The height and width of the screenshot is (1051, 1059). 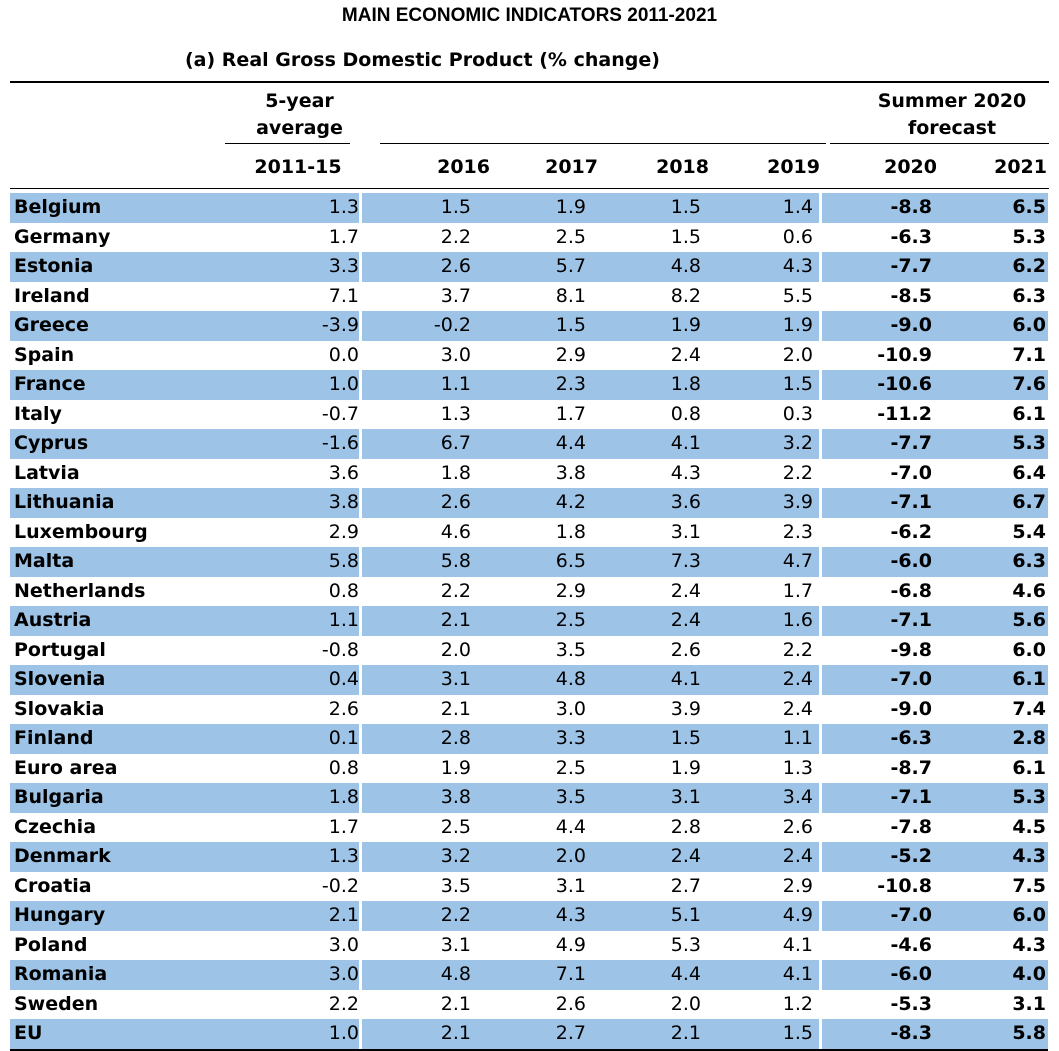 What do you see at coordinates (952, 101) in the screenshot?
I see `forecast-header-line1: Summer 2020` at bounding box center [952, 101].